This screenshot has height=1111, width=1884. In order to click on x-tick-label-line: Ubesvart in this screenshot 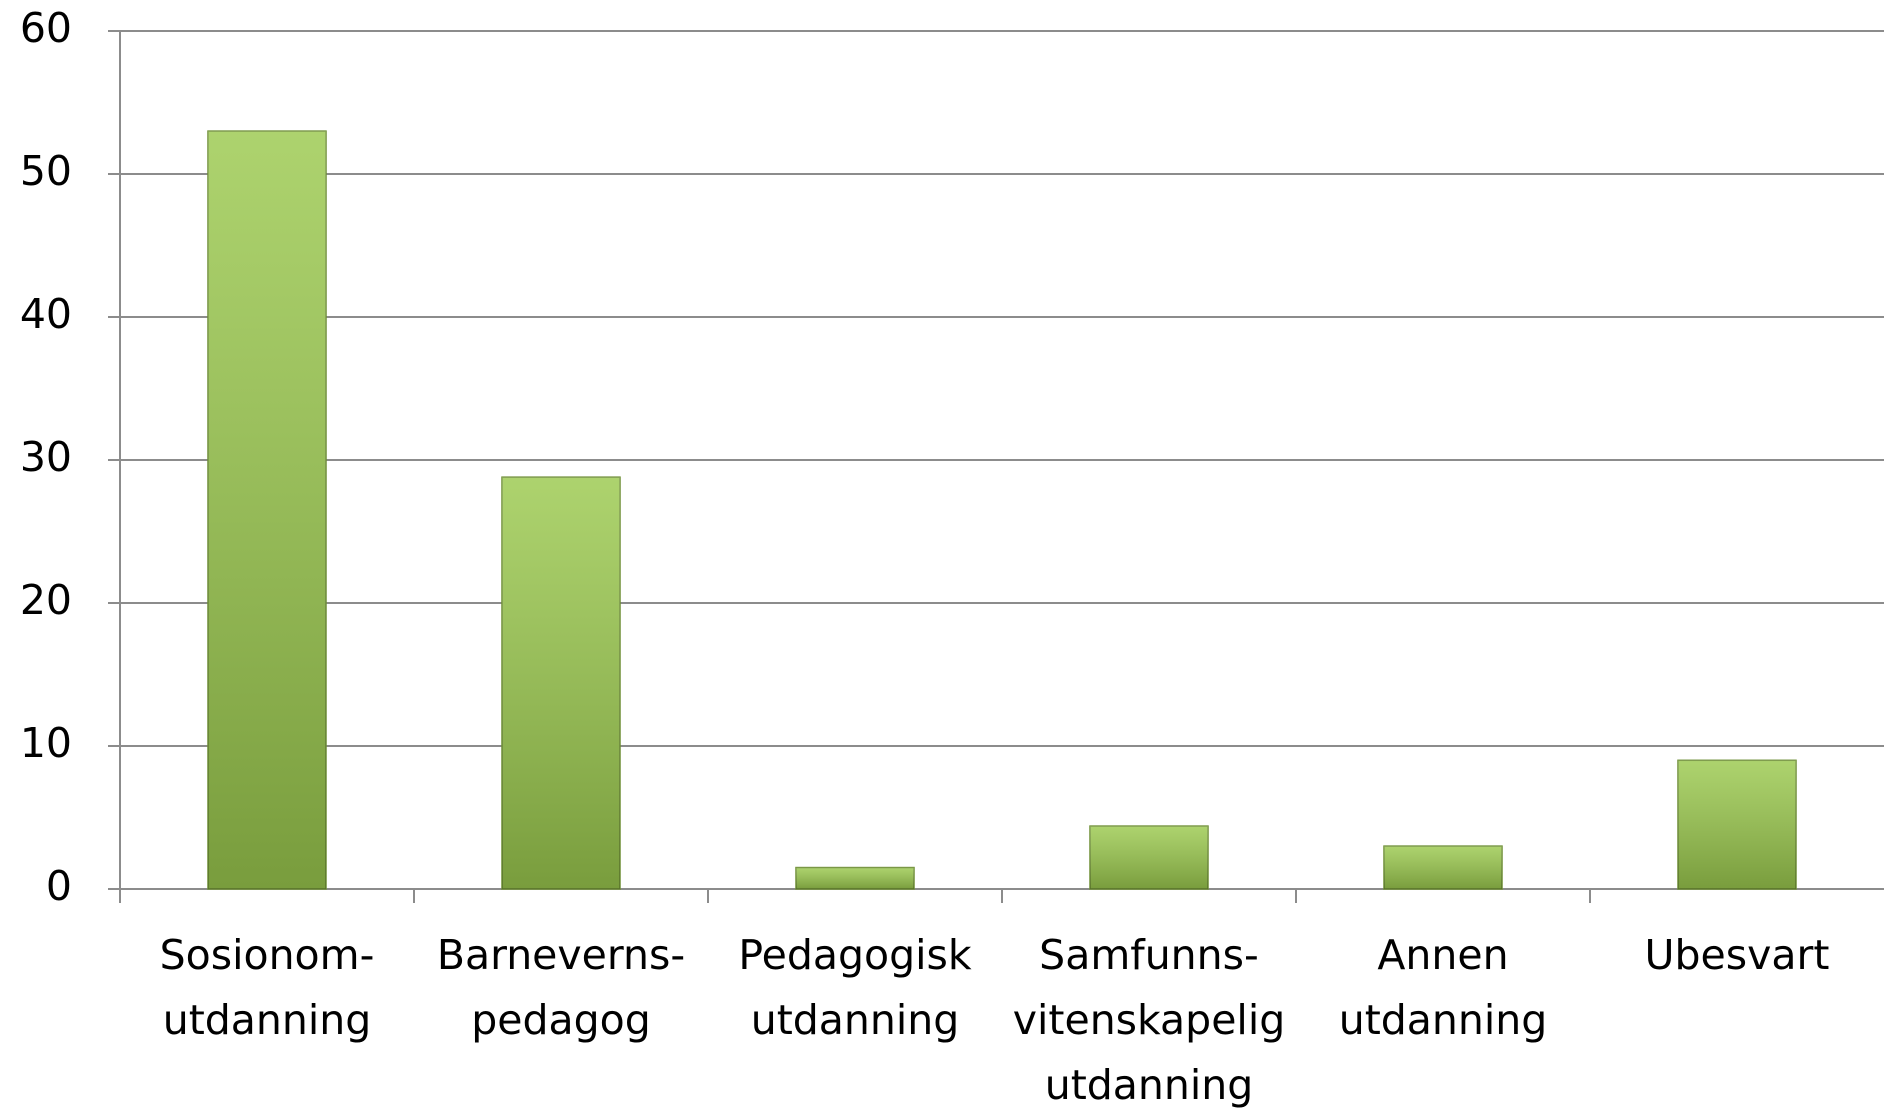, I will do `click(1737, 955)`.